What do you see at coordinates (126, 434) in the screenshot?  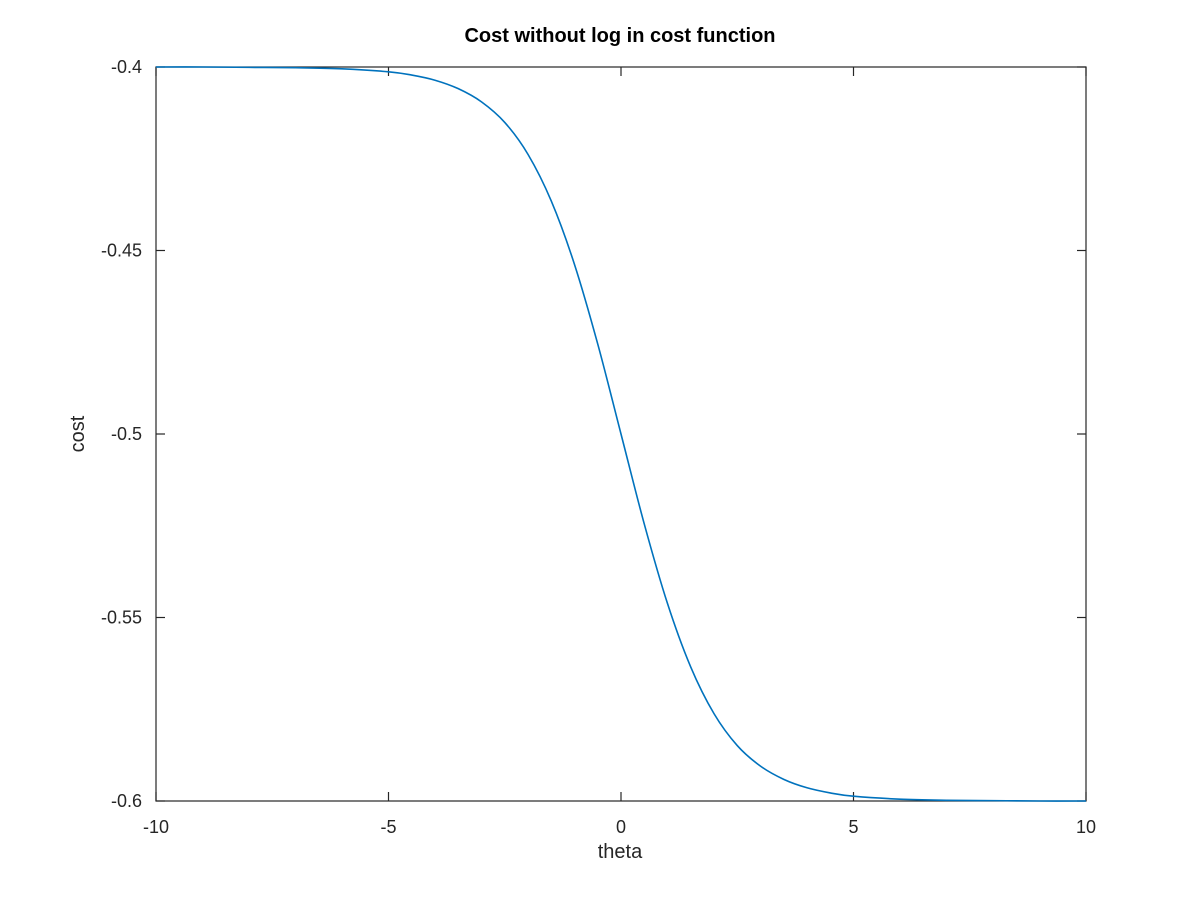 I see `y-tick-label: -0.5` at bounding box center [126, 434].